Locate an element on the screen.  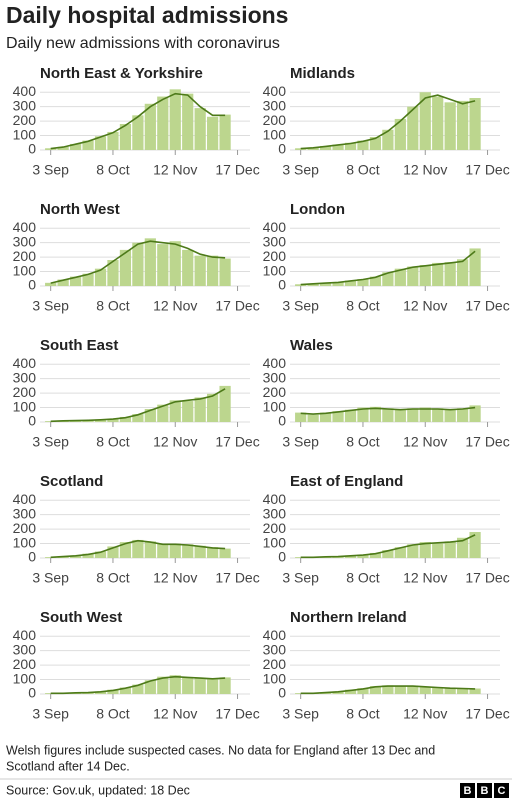
panel-title: Northern Ireland is located at coordinates (348, 617).